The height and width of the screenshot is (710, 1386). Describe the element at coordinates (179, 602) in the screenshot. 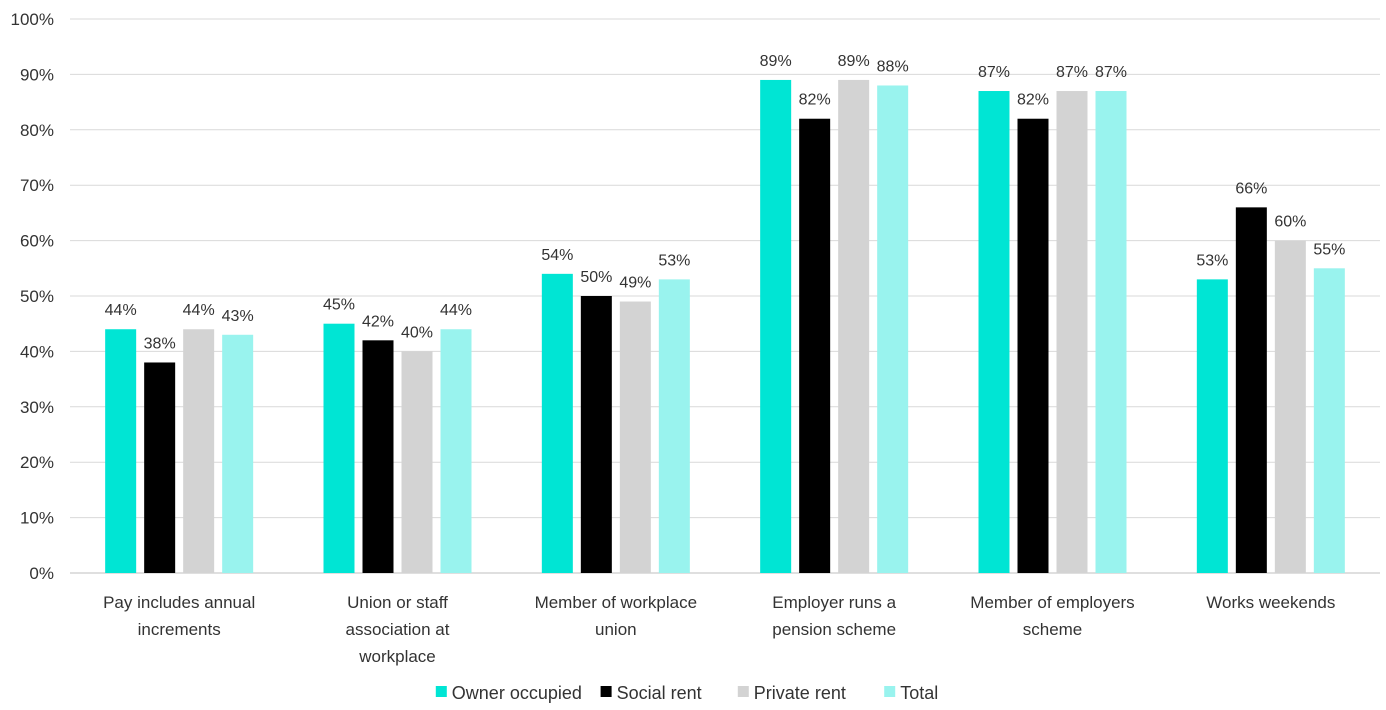

I see `x-category-label: Pay includes annual` at that location.